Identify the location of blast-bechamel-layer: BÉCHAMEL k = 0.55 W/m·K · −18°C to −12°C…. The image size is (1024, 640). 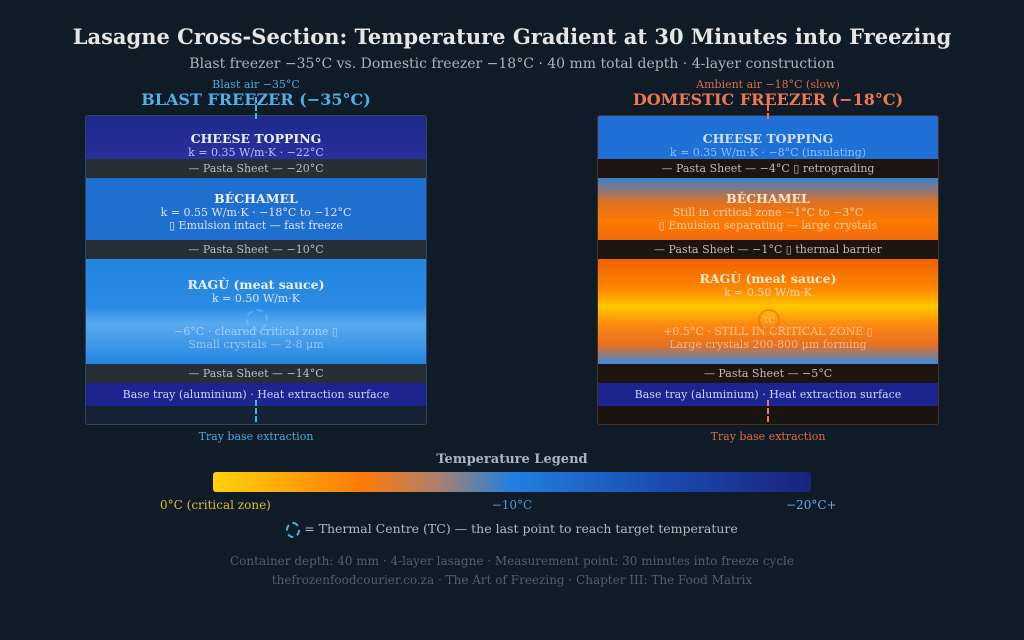
(256, 209).